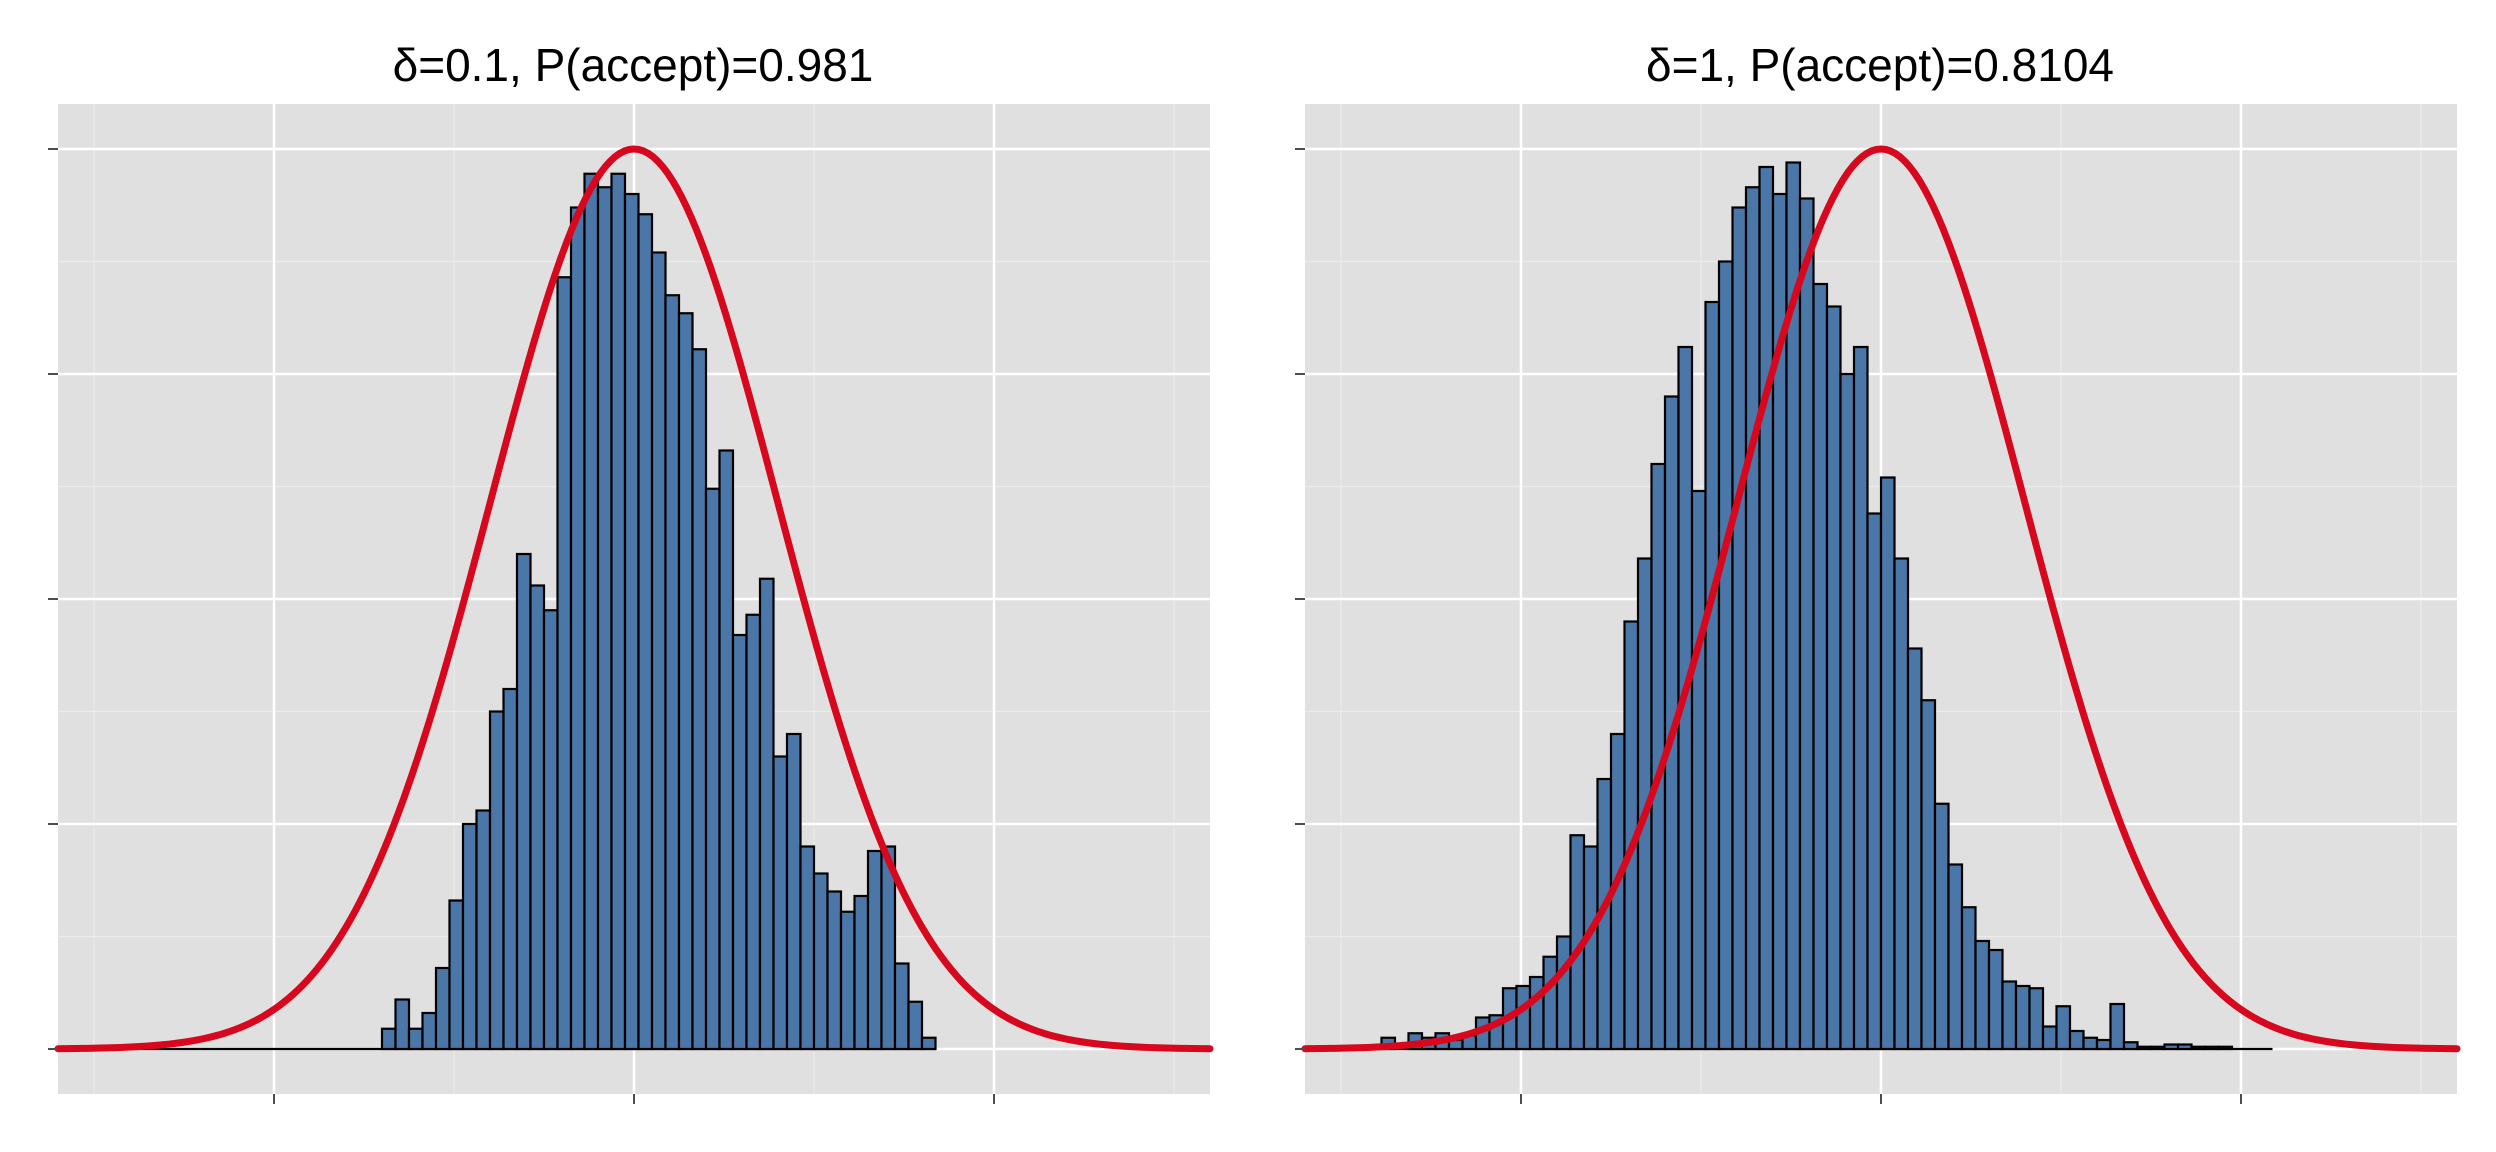  Describe the element at coordinates (633, 65) in the screenshot. I see `panel-left-title: δ=0.1, P(accept)=0.981` at that location.